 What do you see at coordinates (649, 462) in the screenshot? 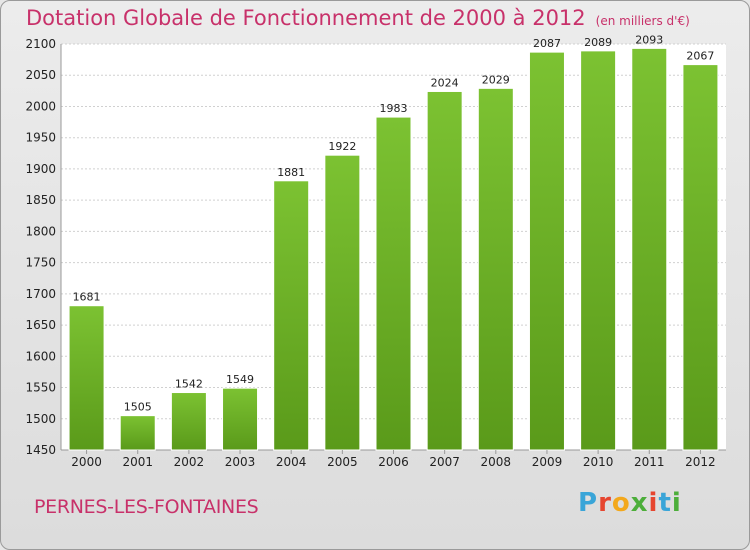
I see `x-tick-label-2011: 2011` at bounding box center [649, 462].